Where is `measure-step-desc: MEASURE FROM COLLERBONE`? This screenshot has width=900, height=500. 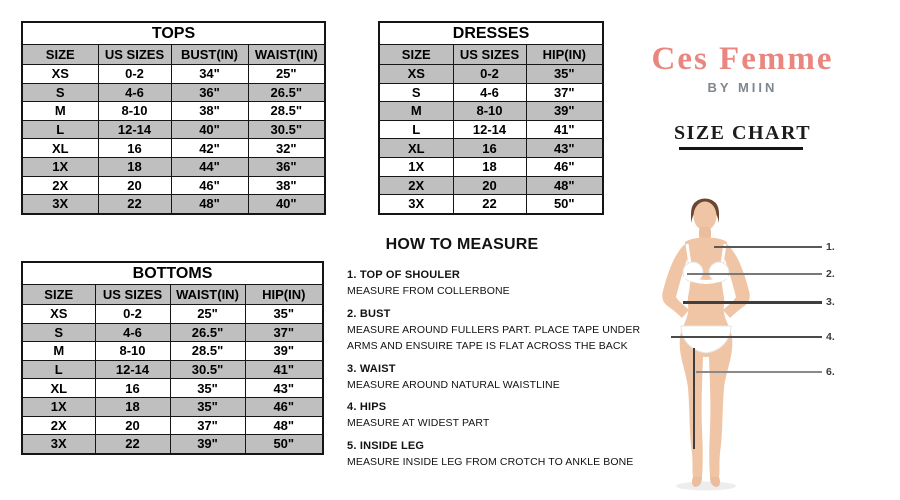
measure-step-desc: MEASURE FROM COLLERBONE is located at coordinates (428, 291).